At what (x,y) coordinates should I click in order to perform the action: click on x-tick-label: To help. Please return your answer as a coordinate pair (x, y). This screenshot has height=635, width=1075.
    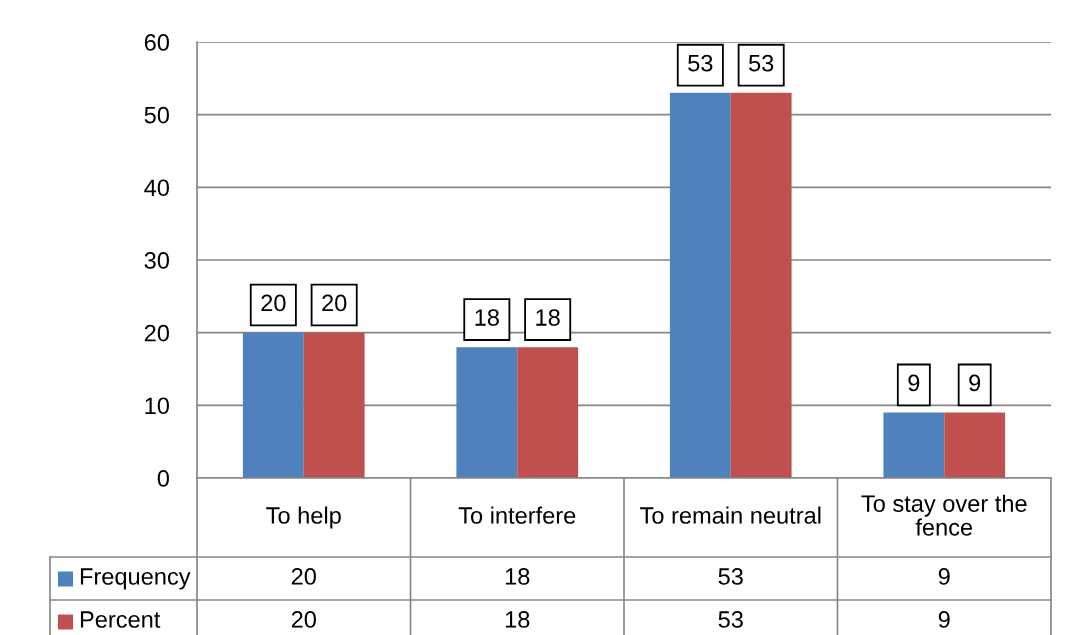
    Looking at the image, I should click on (303, 517).